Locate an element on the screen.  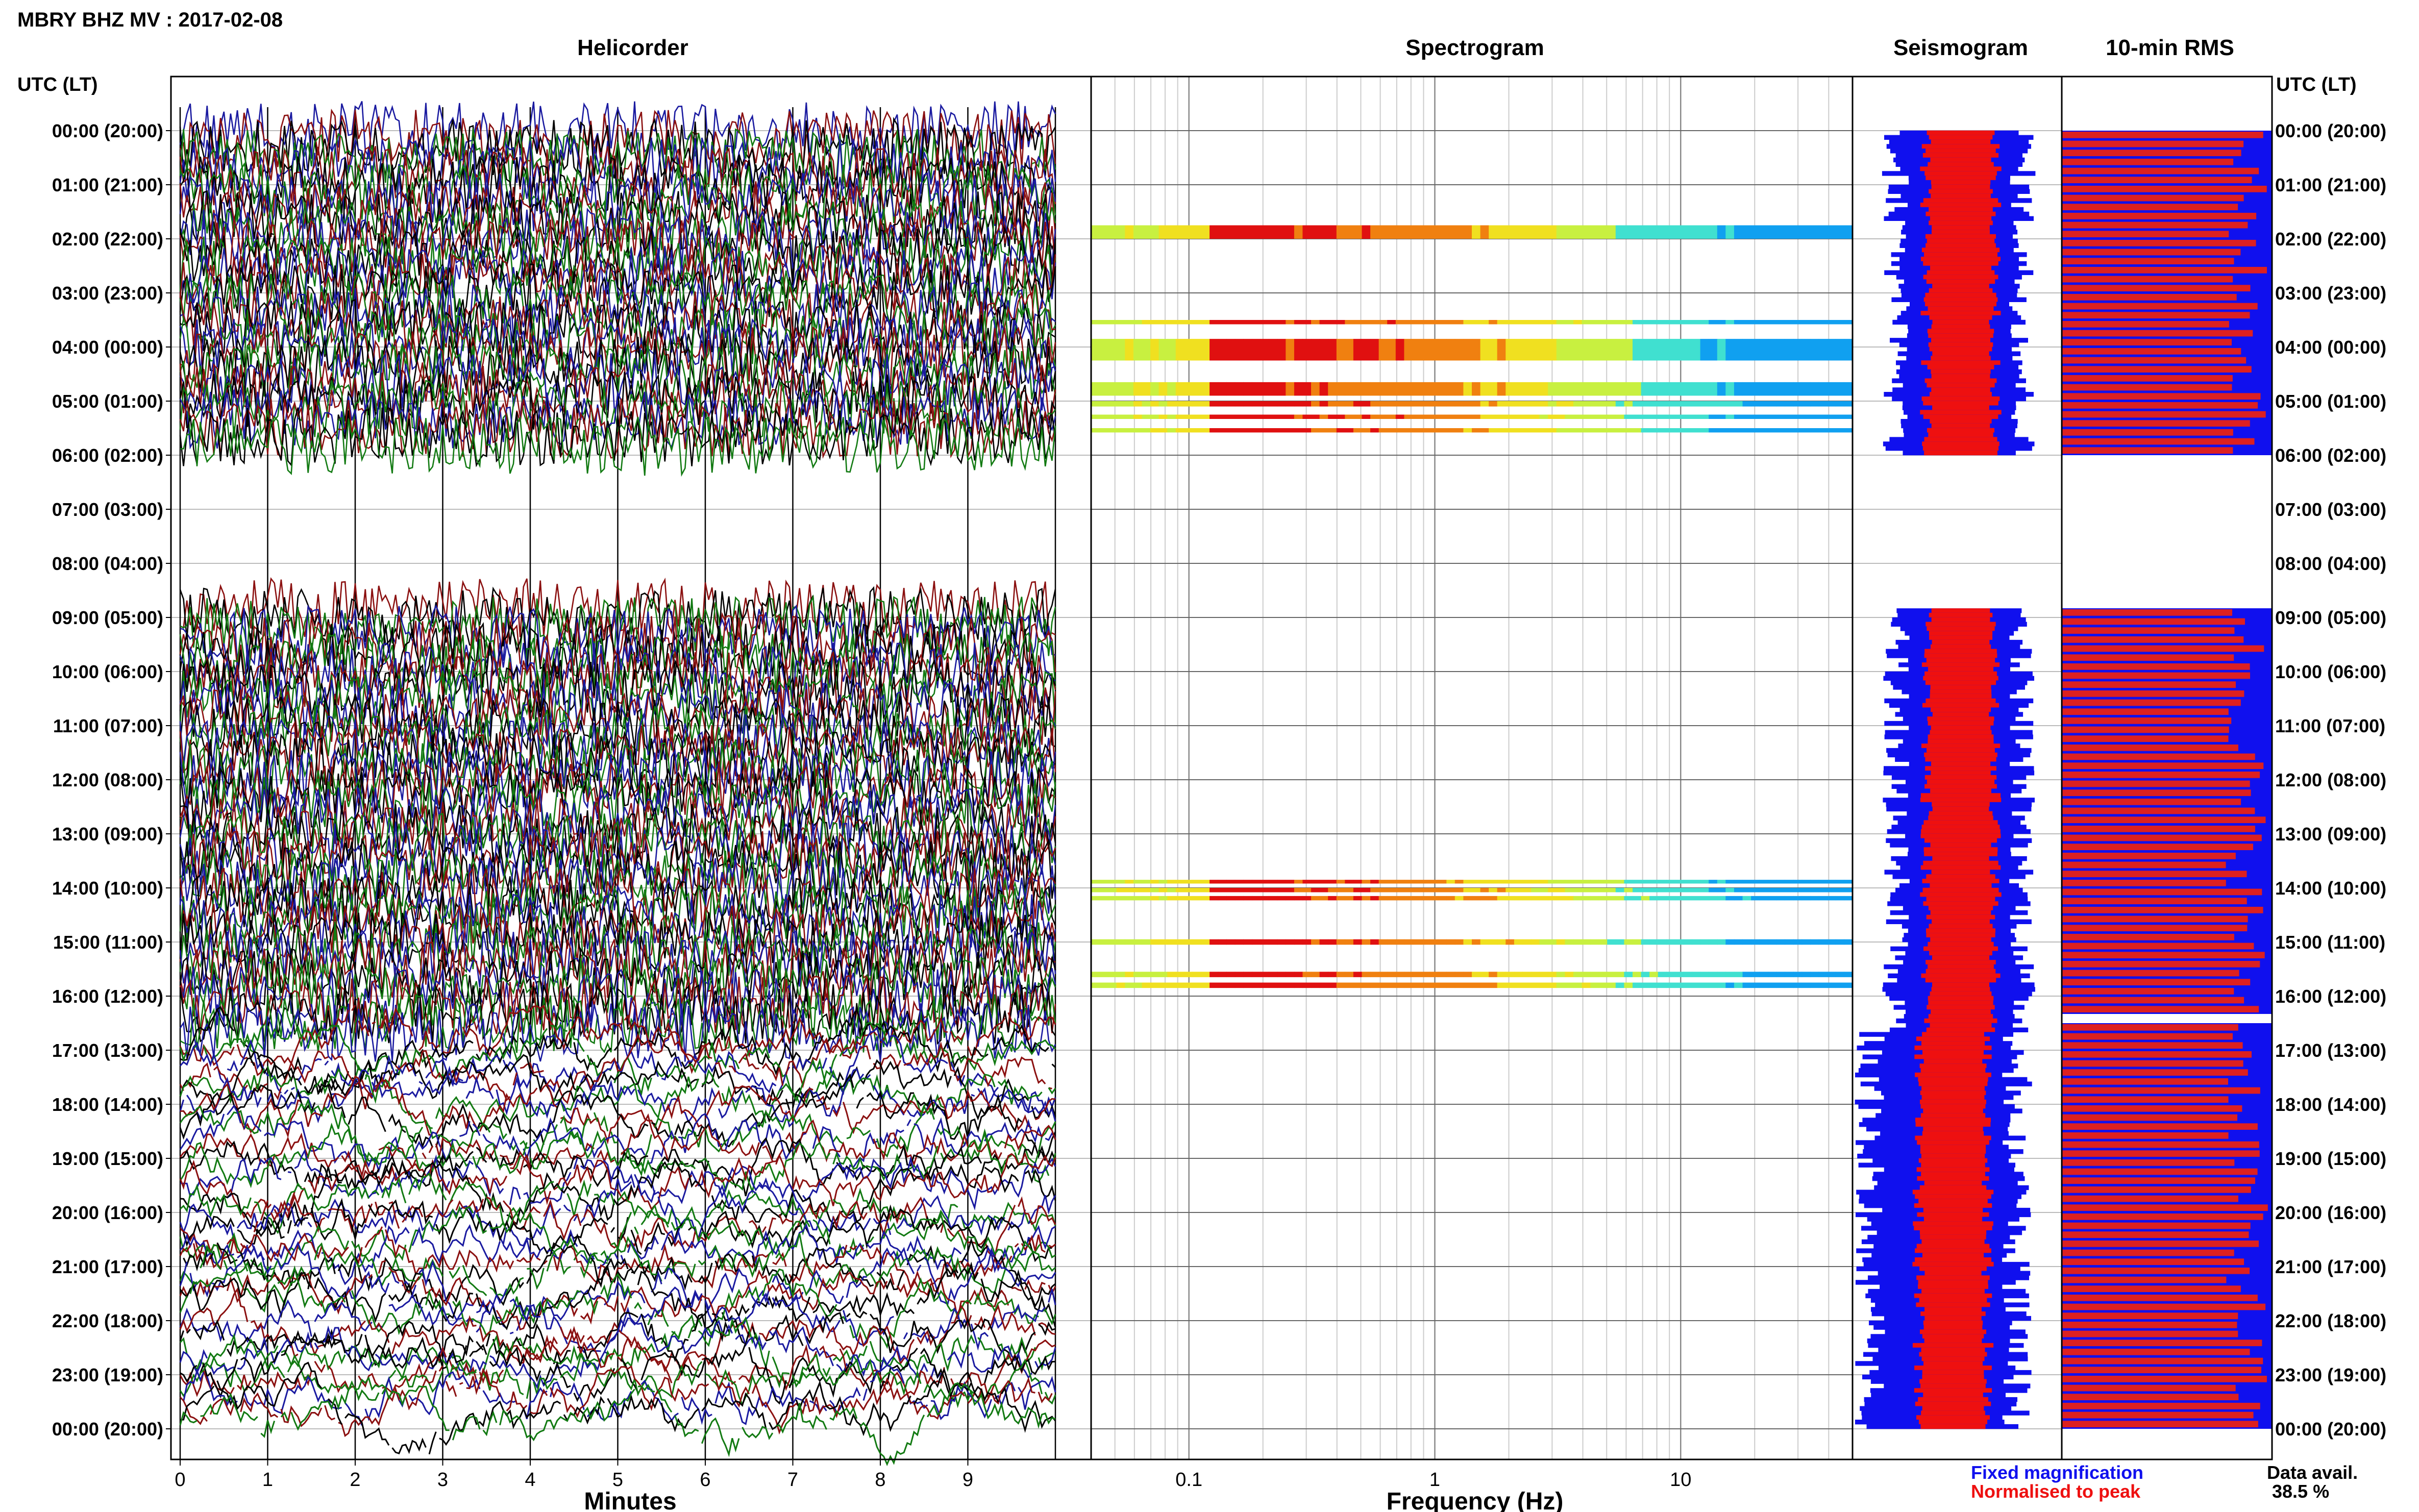
time-label-right: 18:00 (14:00) is located at coordinates (2330, 1104).